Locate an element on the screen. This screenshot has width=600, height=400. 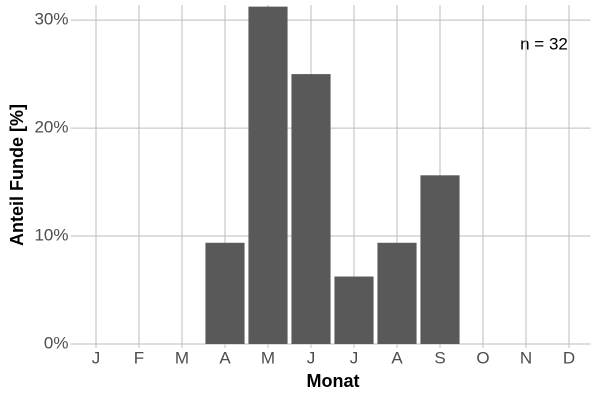
y-tick-label: 10% is located at coordinates (51, 235).